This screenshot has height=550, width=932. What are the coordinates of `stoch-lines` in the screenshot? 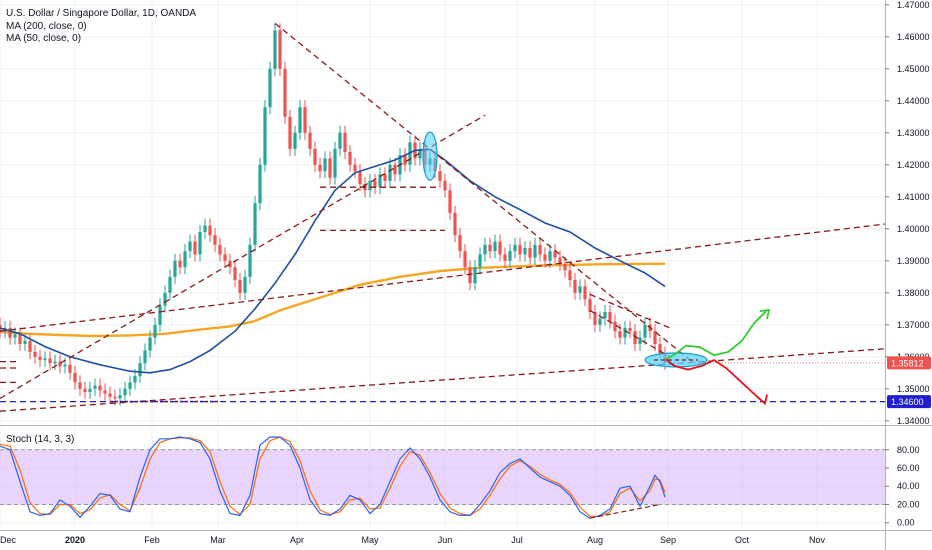 It's located at (333, 477).